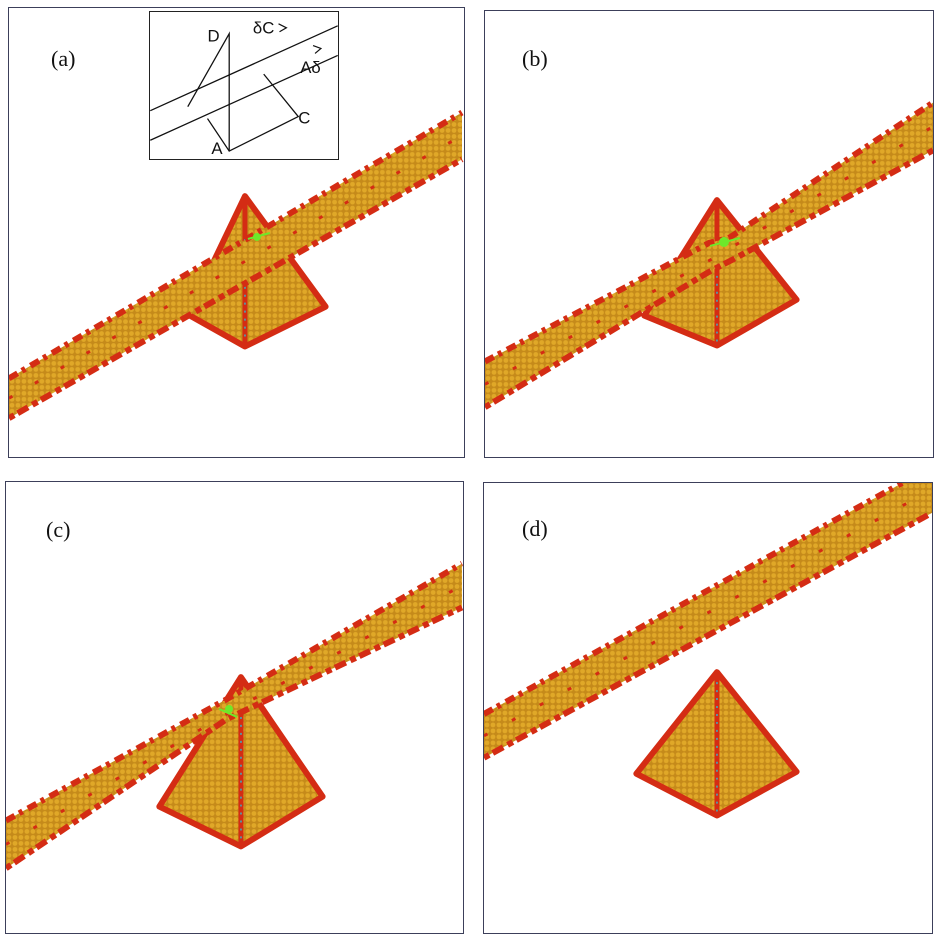  Describe the element at coordinates (263, 28) in the screenshot. I see `inset-label-delta-c: δC` at that location.